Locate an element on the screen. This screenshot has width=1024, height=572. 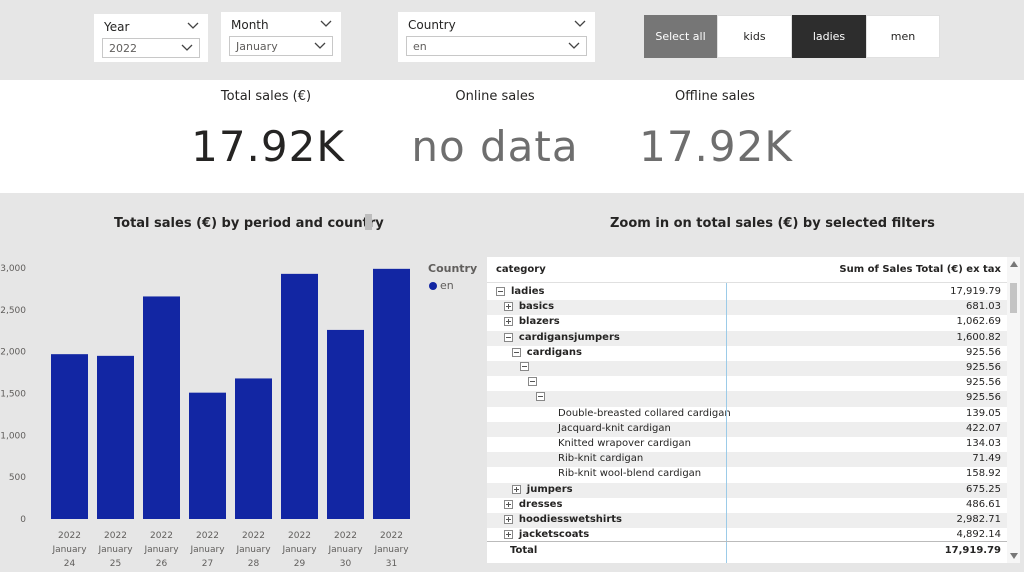
row-label: Jacquard-knit cardigan is located at coordinates (614, 428).